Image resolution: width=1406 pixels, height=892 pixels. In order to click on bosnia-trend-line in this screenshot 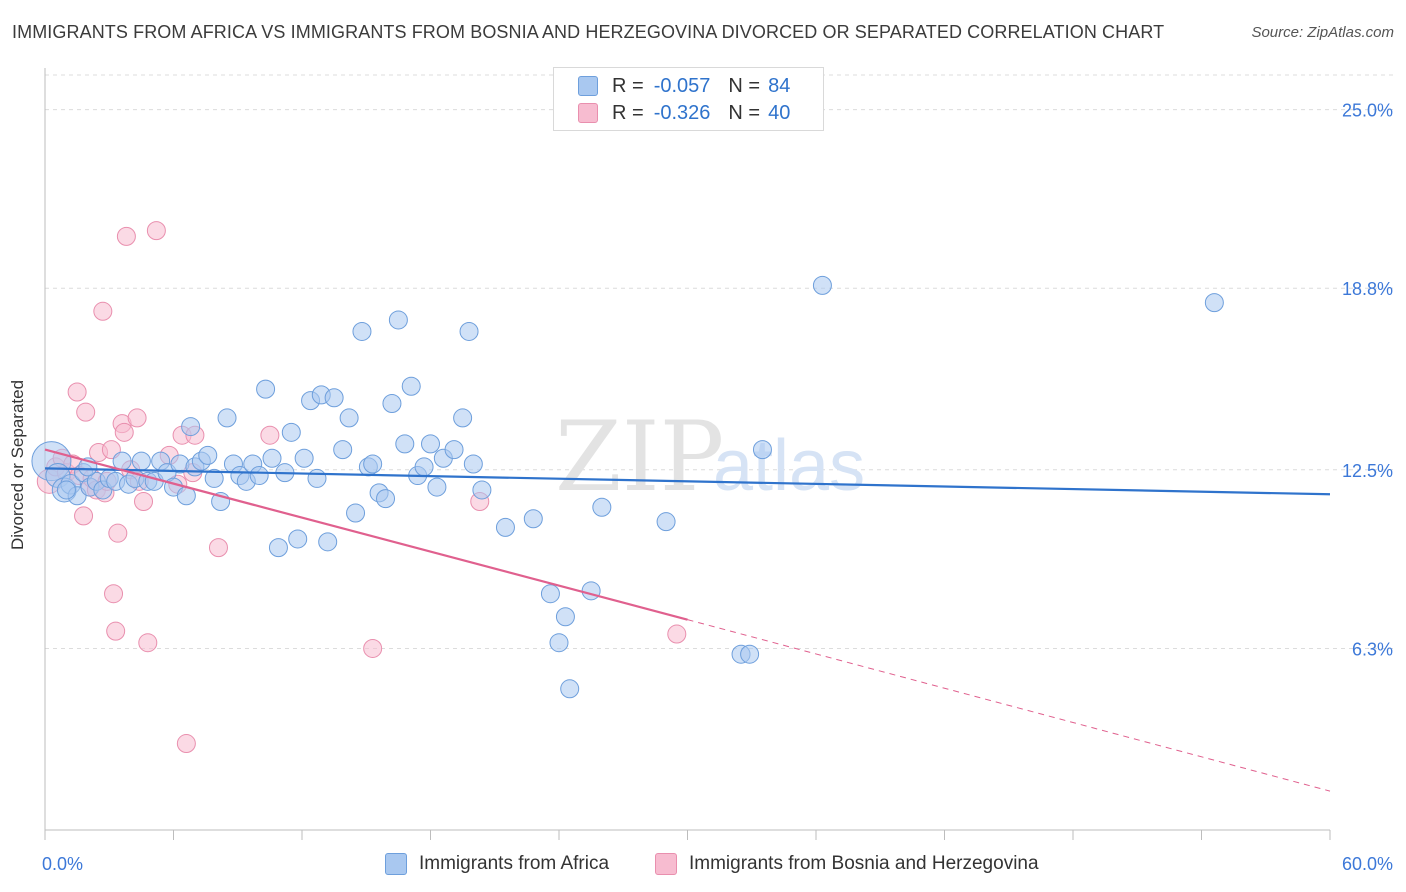, I will do `click(366, 534)`.